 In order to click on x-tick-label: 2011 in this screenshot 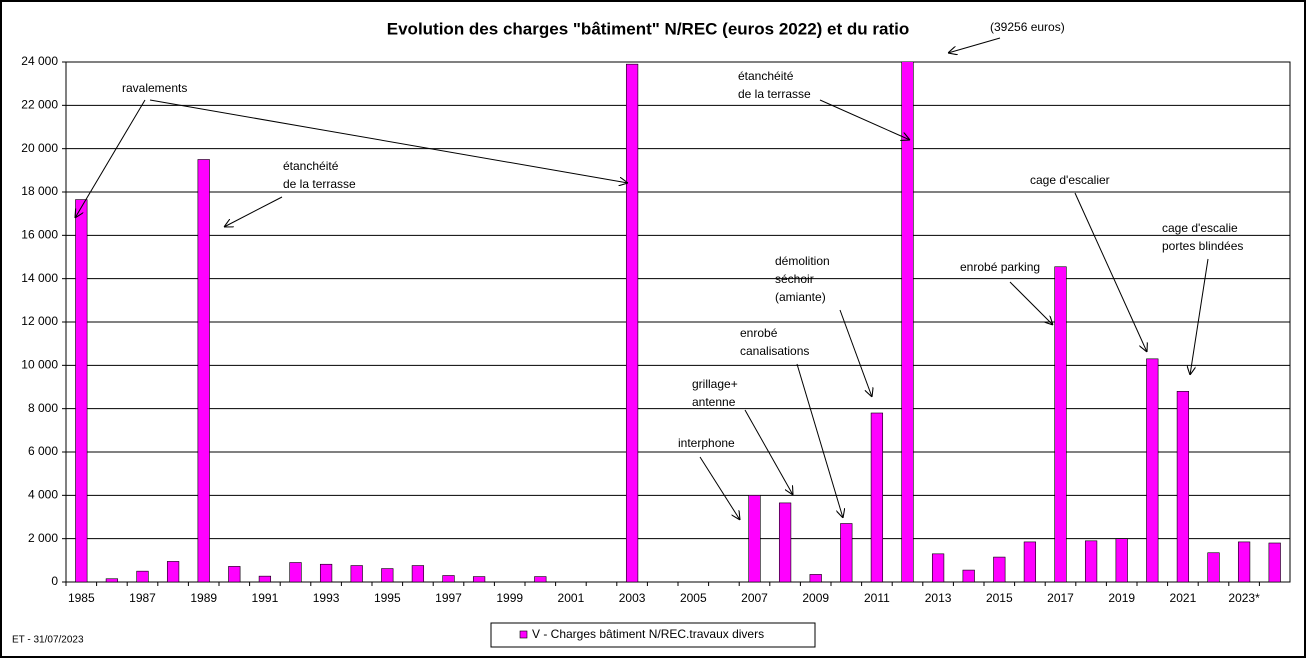, I will do `click(877, 598)`.